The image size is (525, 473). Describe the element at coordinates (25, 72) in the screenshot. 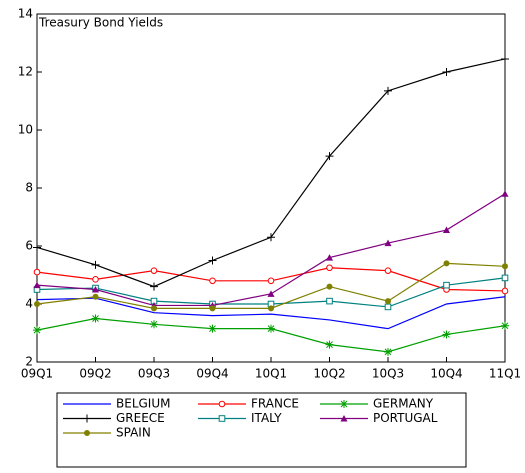

I see `y-tick-label: 12` at that location.